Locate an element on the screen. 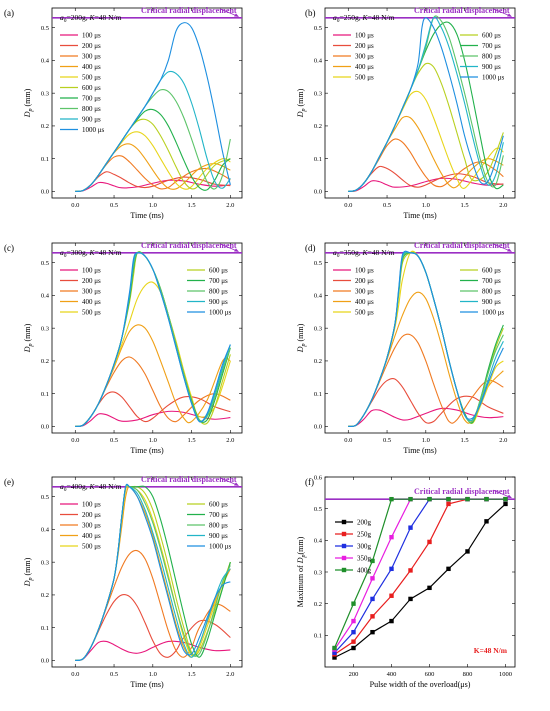 Image resolution: width=550 pixels, height=711 pixels. panel-title: a0=350g, K=48 N/m is located at coordinates (364, 253).